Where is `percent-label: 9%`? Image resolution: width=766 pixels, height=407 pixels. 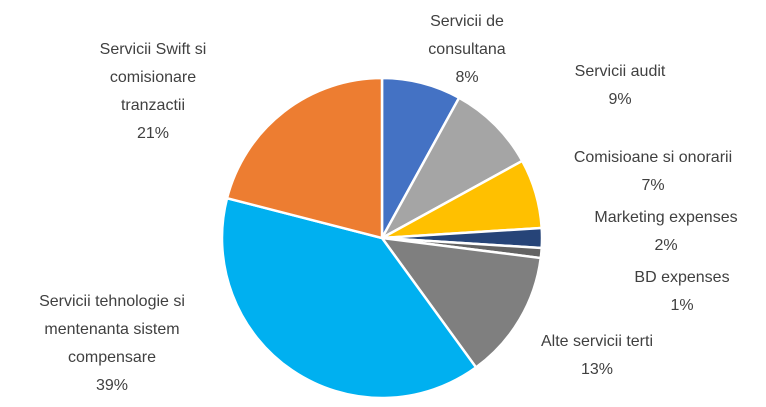
percent-label: 9% is located at coordinates (620, 99).